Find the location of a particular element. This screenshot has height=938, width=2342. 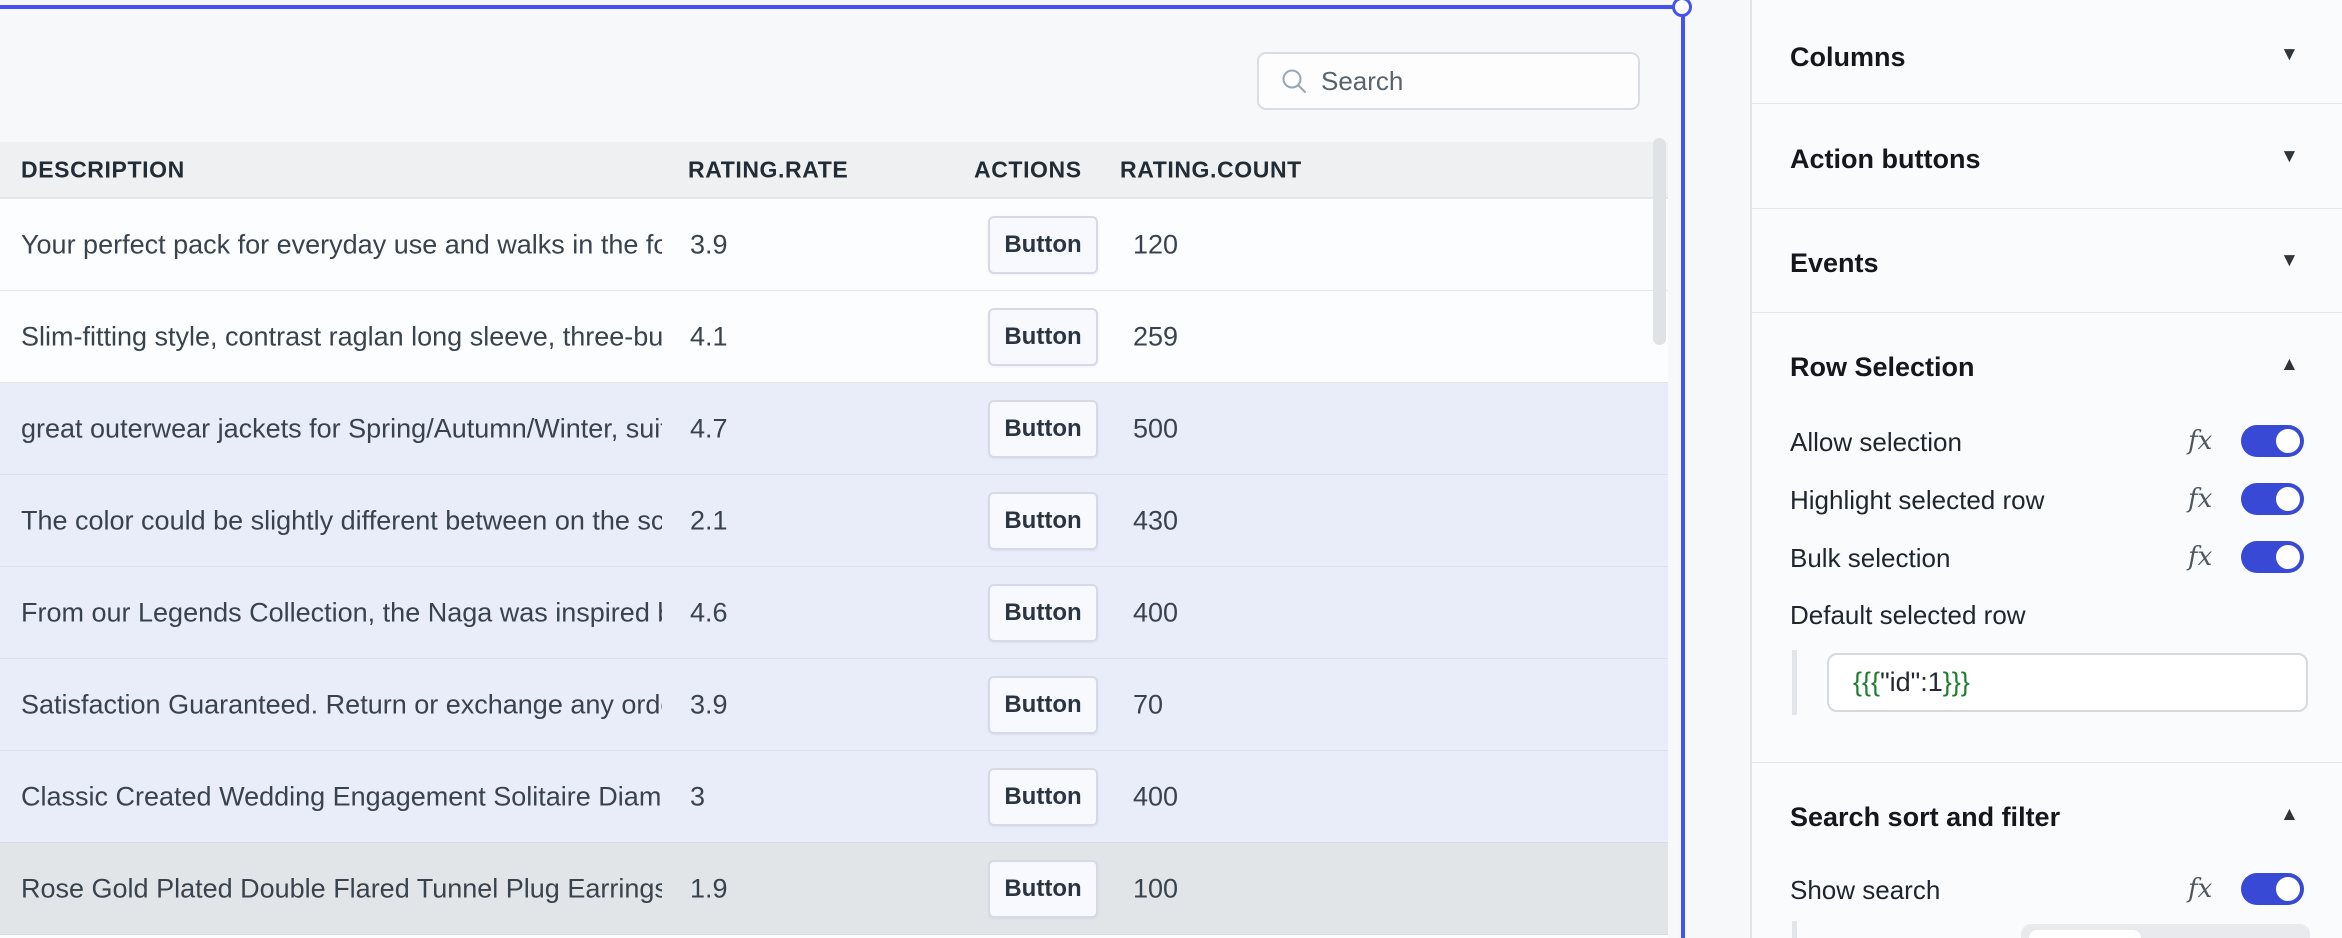

table-row-partial is located at coordinates (834, 936).